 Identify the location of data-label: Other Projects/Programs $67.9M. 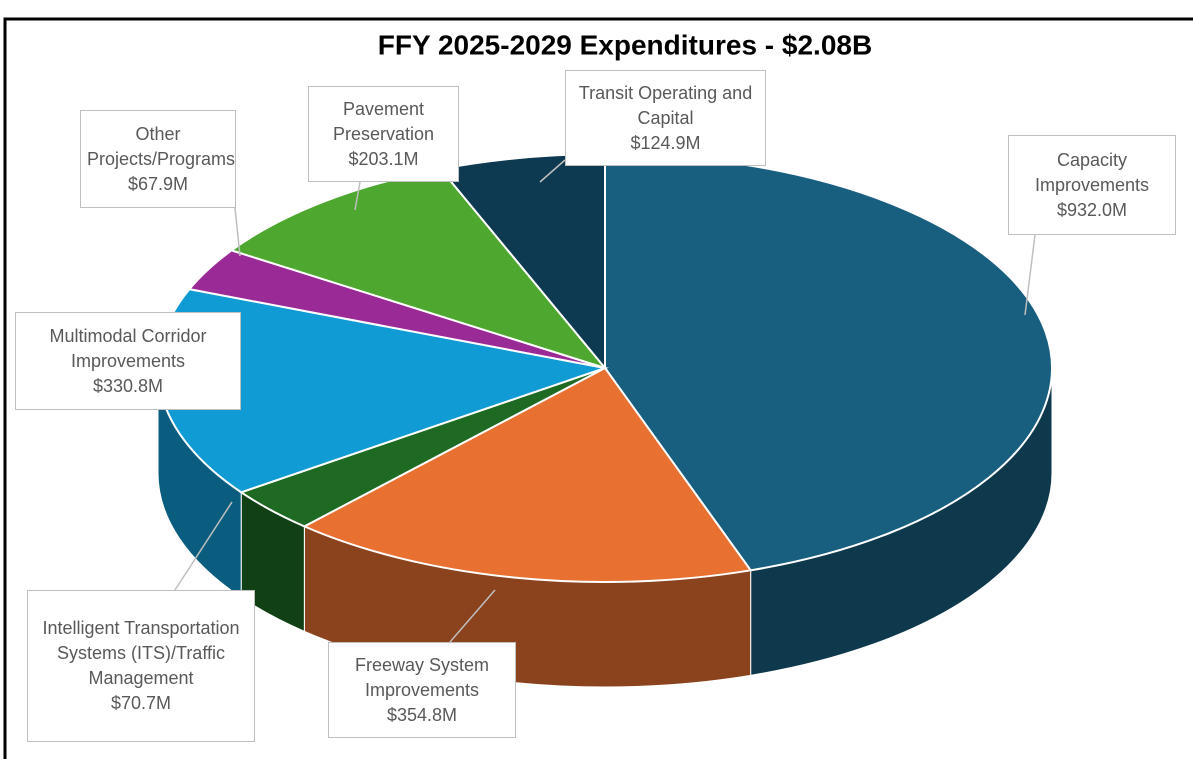
(158, 159).